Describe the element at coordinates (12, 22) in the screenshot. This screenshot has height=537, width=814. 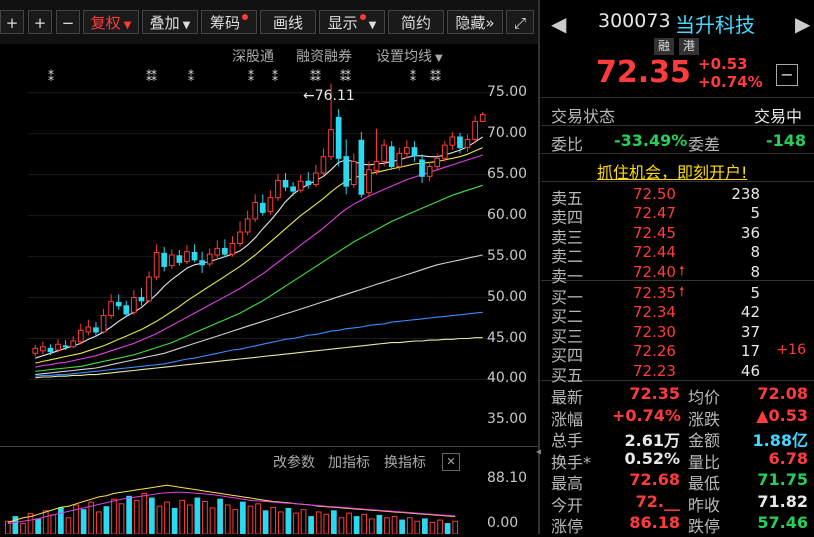
I see `zoom-in-button: +` at that location.